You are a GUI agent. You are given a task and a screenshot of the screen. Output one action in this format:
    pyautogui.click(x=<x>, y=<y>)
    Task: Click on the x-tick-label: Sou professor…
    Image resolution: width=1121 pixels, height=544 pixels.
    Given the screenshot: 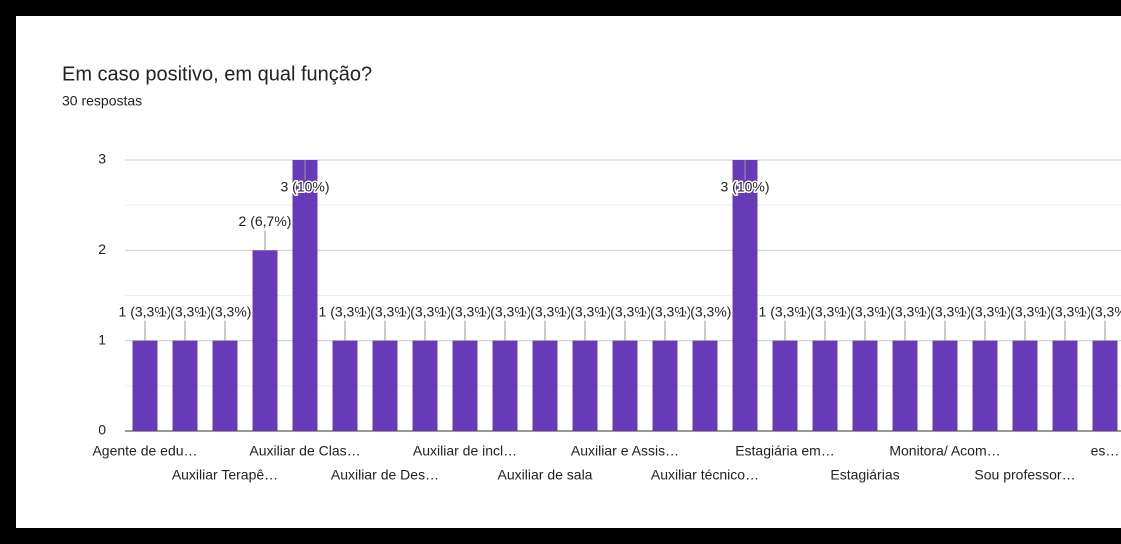 What is the action you would take?
    pyautogui.click(x=1024, y=475)
    